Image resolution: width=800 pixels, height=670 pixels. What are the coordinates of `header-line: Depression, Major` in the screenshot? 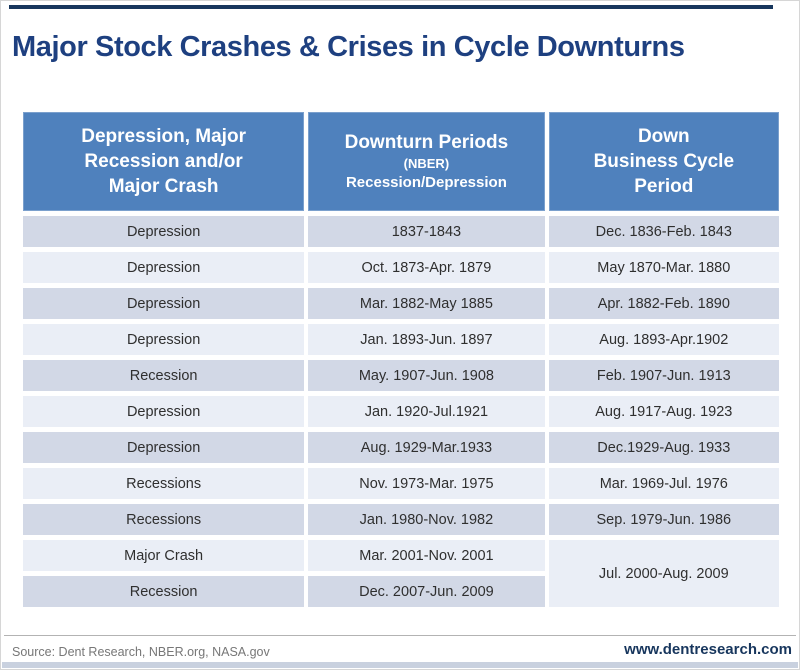 It's located at (163, 136).